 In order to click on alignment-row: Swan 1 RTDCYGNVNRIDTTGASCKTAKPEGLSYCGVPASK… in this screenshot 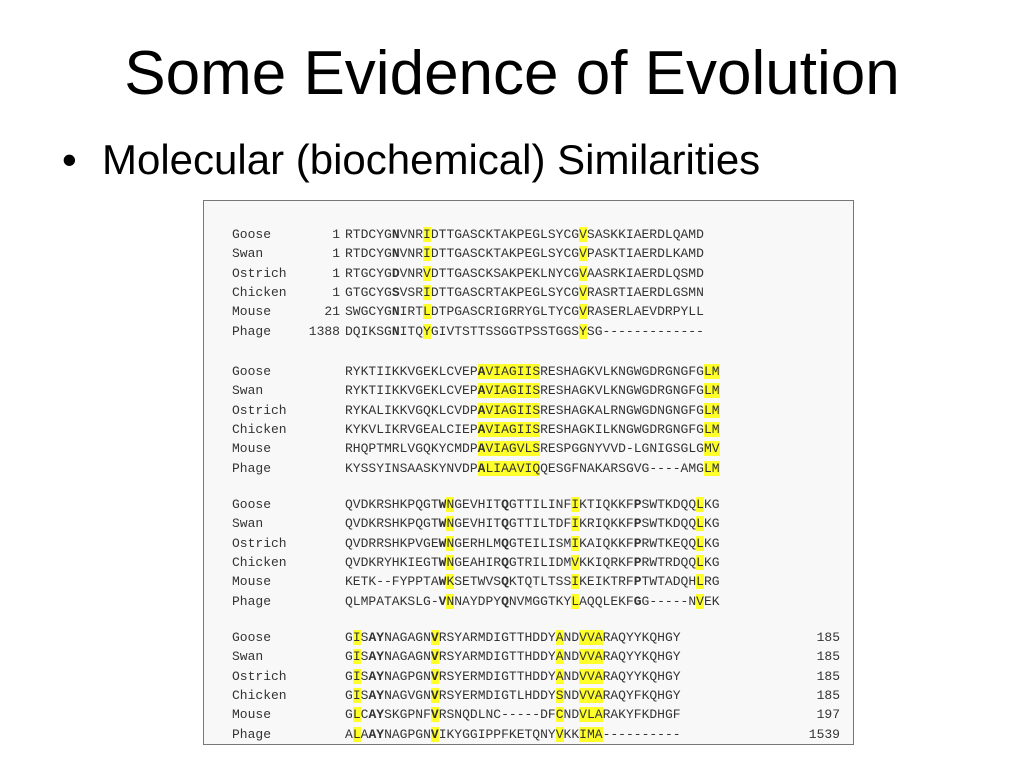, I will do `click(528, 253)`.